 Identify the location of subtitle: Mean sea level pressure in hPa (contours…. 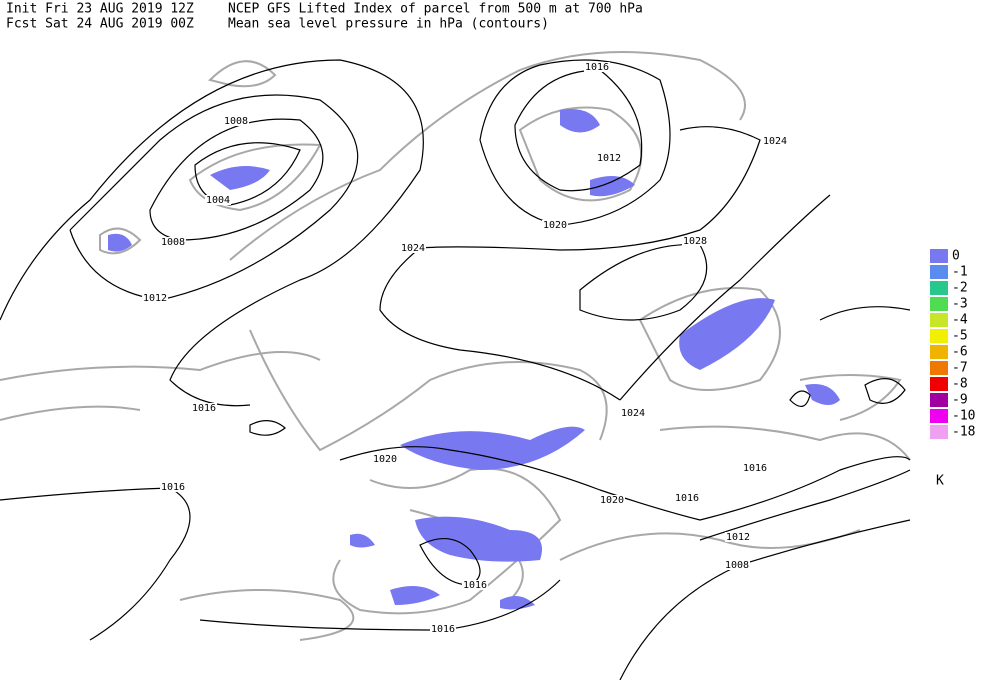
(388, 24).